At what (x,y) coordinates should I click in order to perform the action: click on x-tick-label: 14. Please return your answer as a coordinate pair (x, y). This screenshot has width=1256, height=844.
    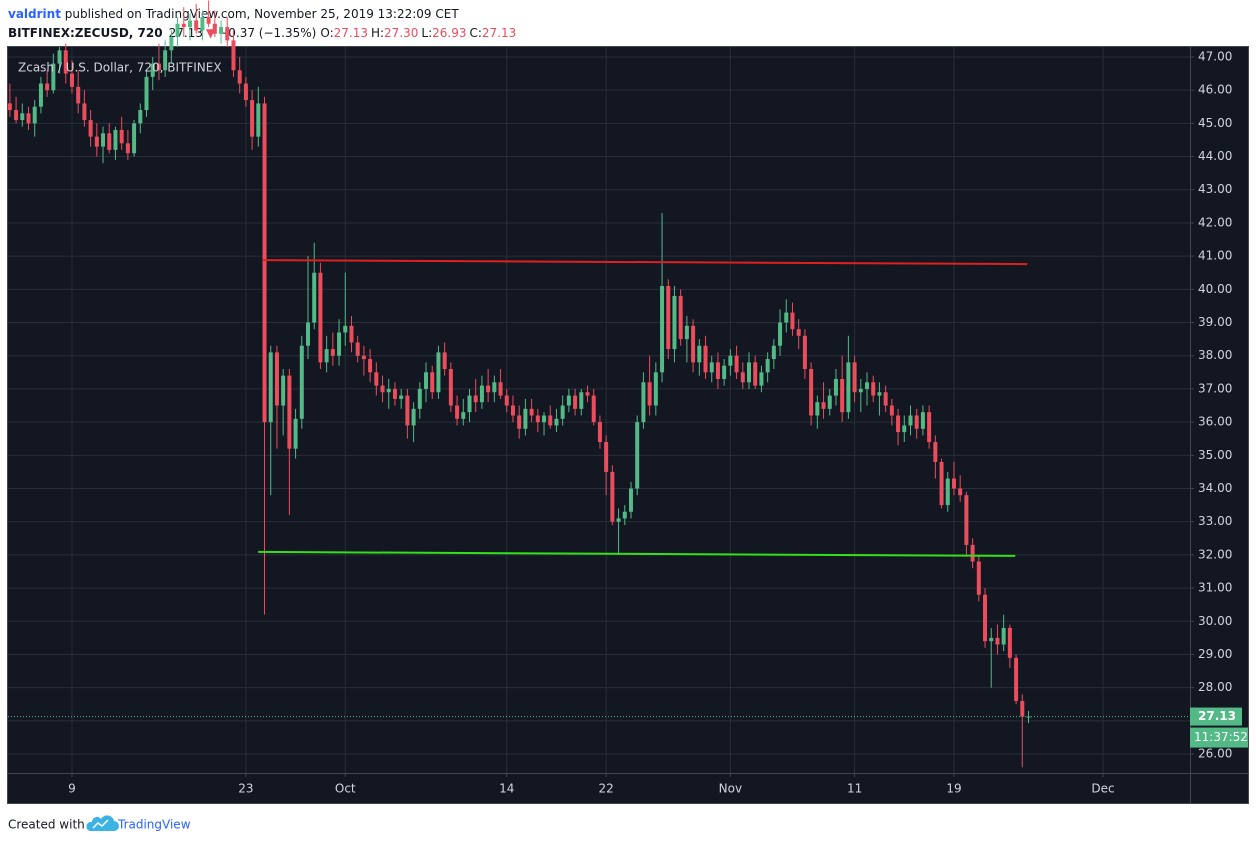
    Looking at the image, I should click on (506, 789).